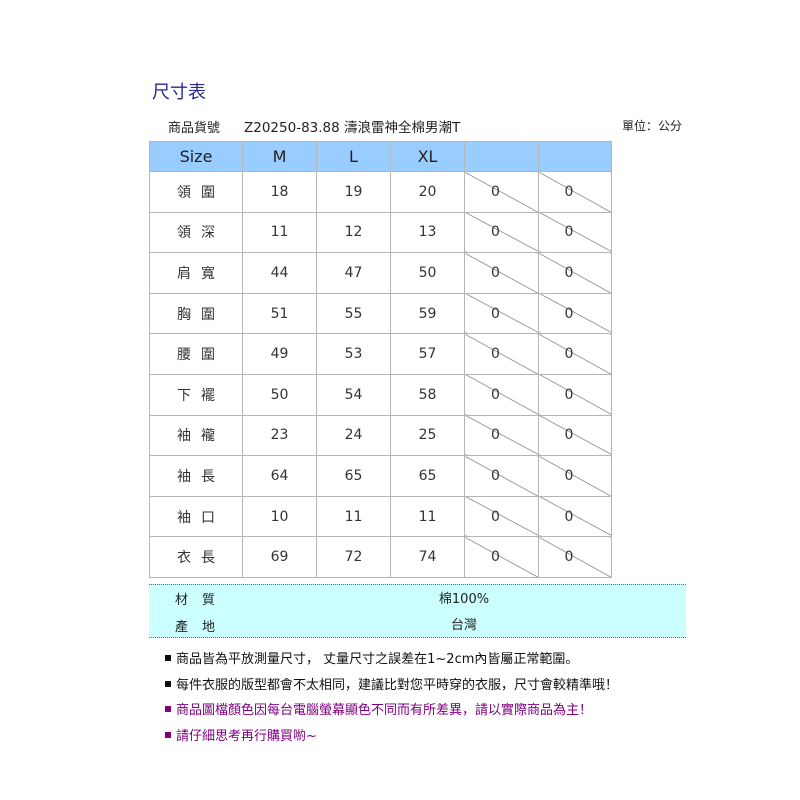  Describe the element at coordinates (196, 516) in the screenshot. I see `row-label: 袖口` at that location.